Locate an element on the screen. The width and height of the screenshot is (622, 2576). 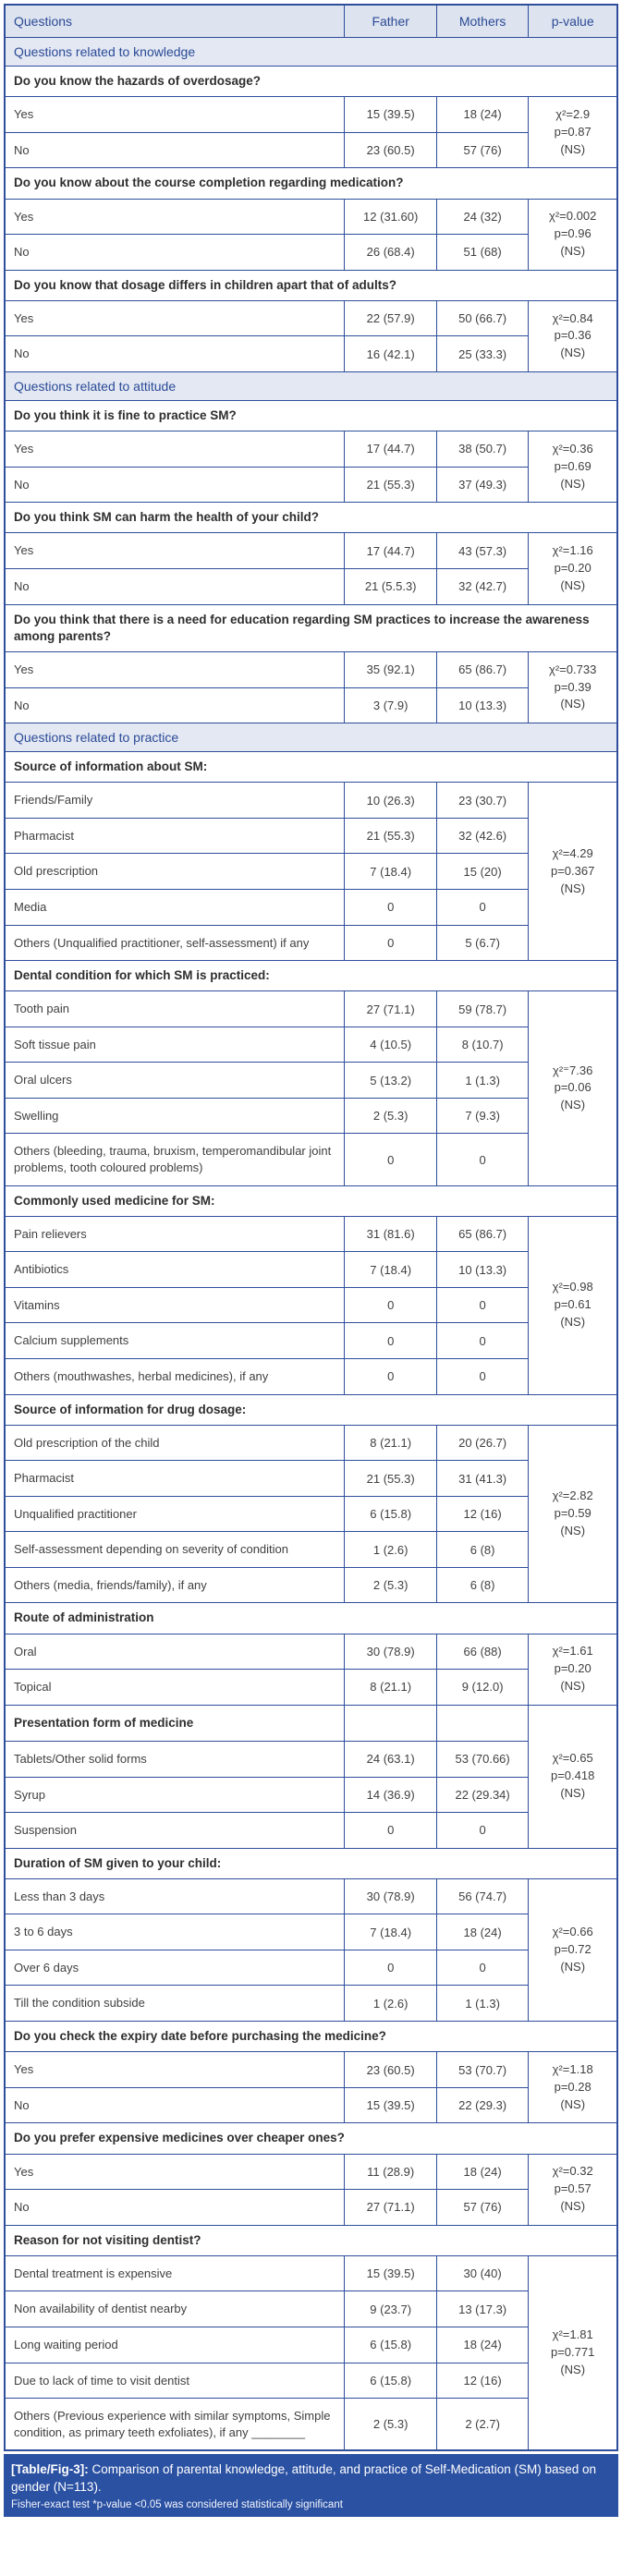
option-label: Pain relievers is located at coordinates (175, 1234).